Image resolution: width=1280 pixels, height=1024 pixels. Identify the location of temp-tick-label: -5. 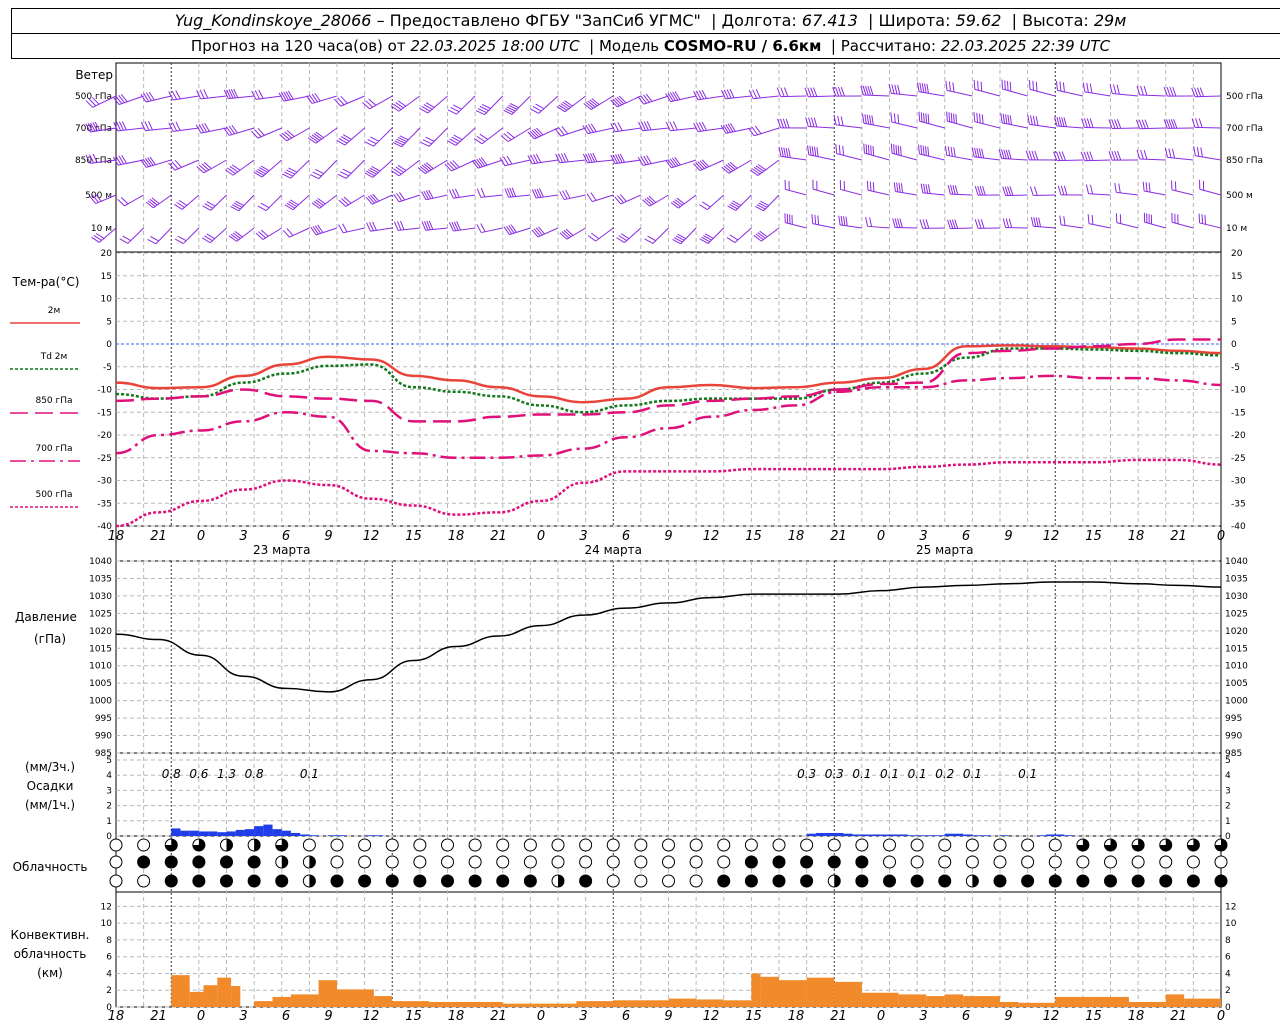
(1235, 368).